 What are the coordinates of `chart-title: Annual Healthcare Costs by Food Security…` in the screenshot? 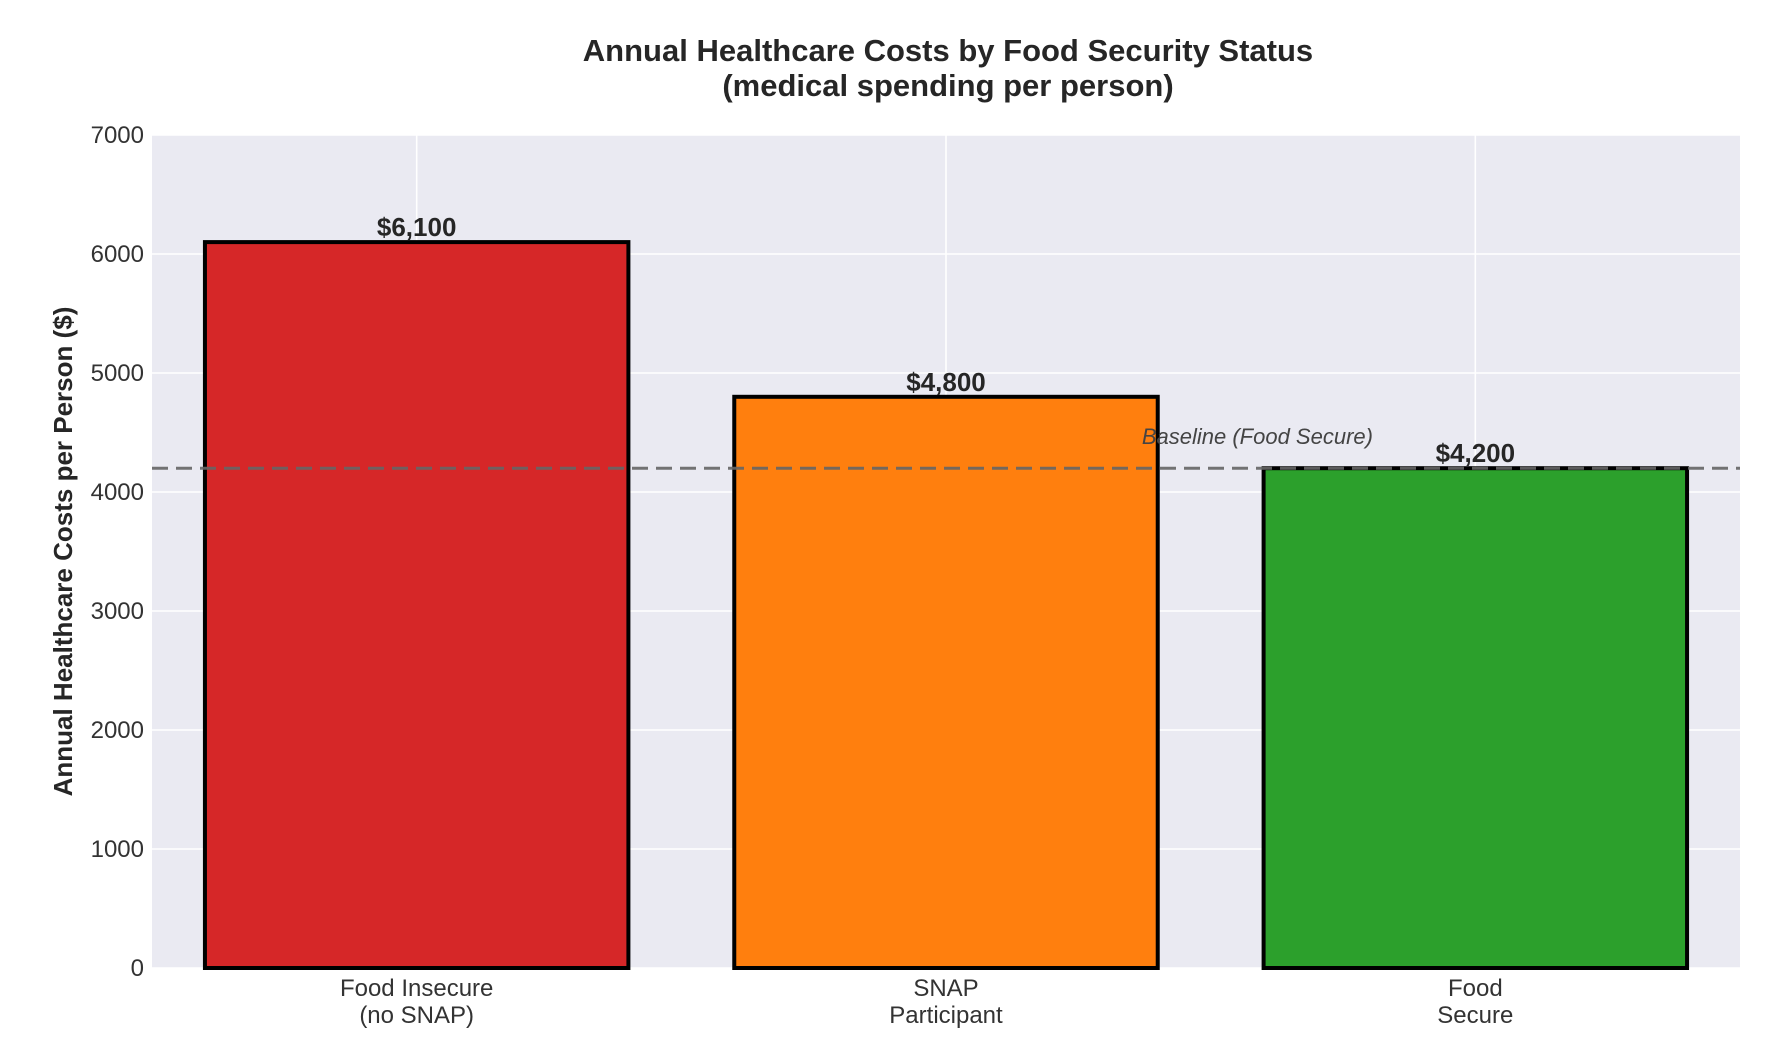 It's located at (948, 50).